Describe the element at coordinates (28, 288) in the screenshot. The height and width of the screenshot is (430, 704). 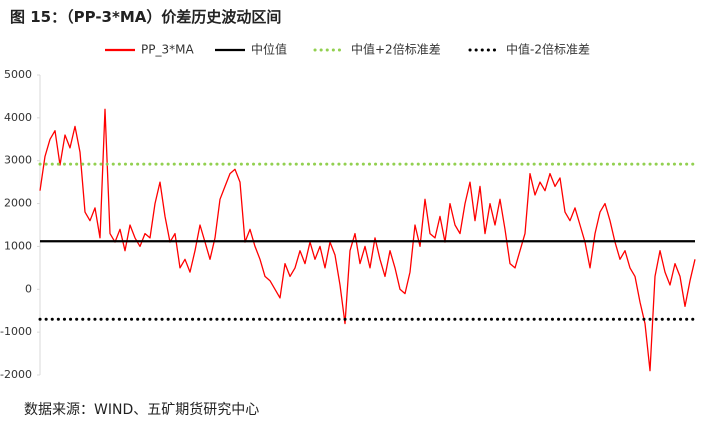
I see `y-tick-label: 0` at that location.